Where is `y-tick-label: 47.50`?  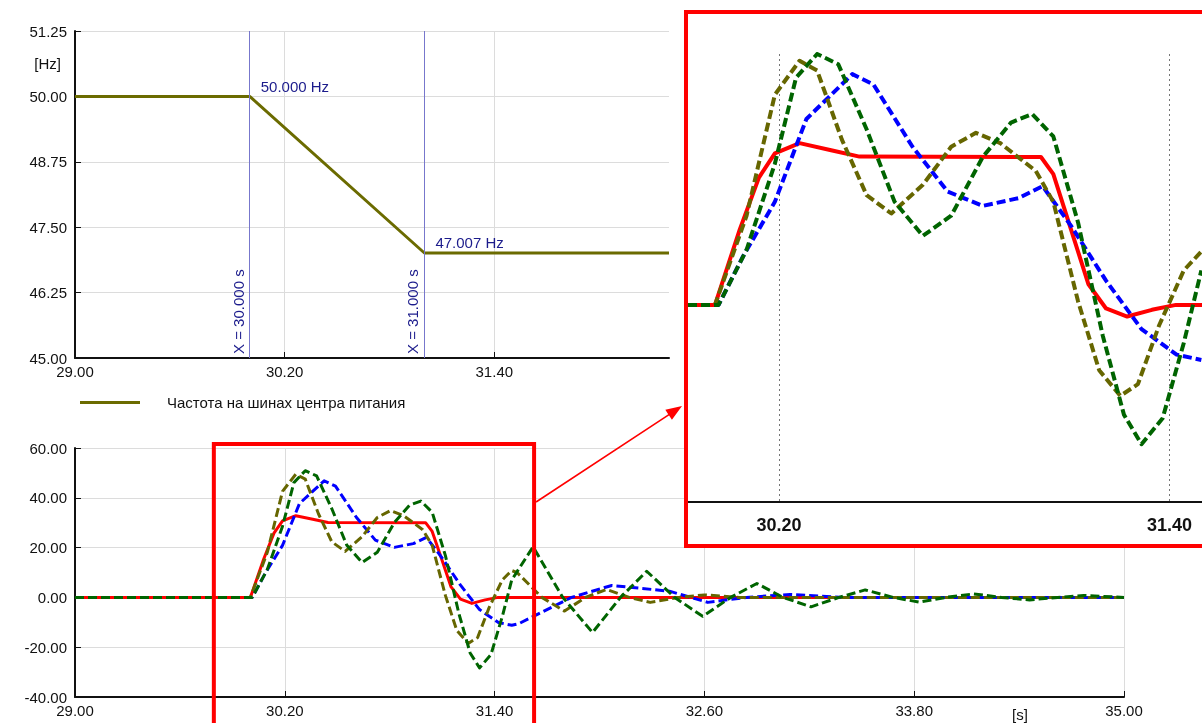 y-tick-label: 47.50 is located at coordinates (48, 227).